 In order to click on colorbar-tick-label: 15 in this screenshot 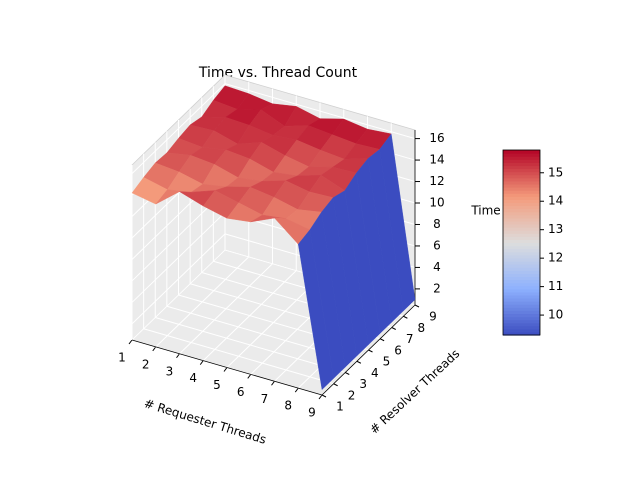, I will do `click(555, 172)`.